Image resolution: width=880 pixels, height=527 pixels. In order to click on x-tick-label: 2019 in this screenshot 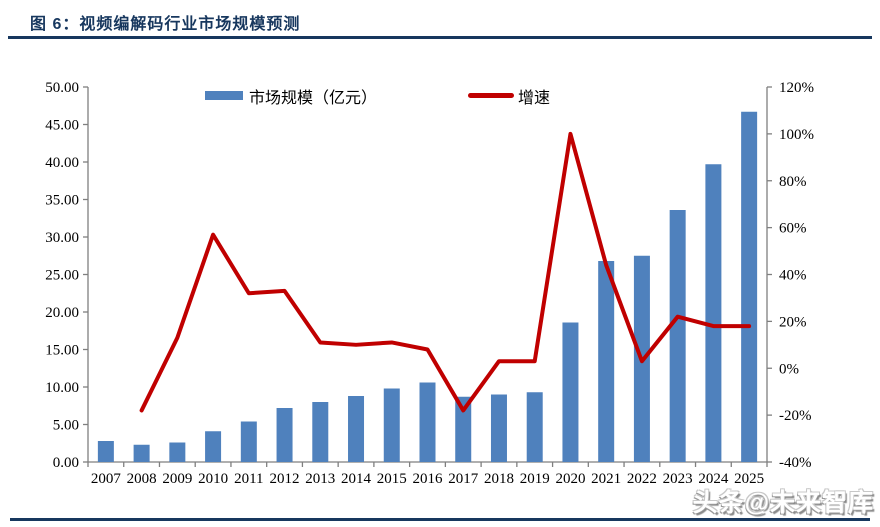, I will do `click(535, 479)`.